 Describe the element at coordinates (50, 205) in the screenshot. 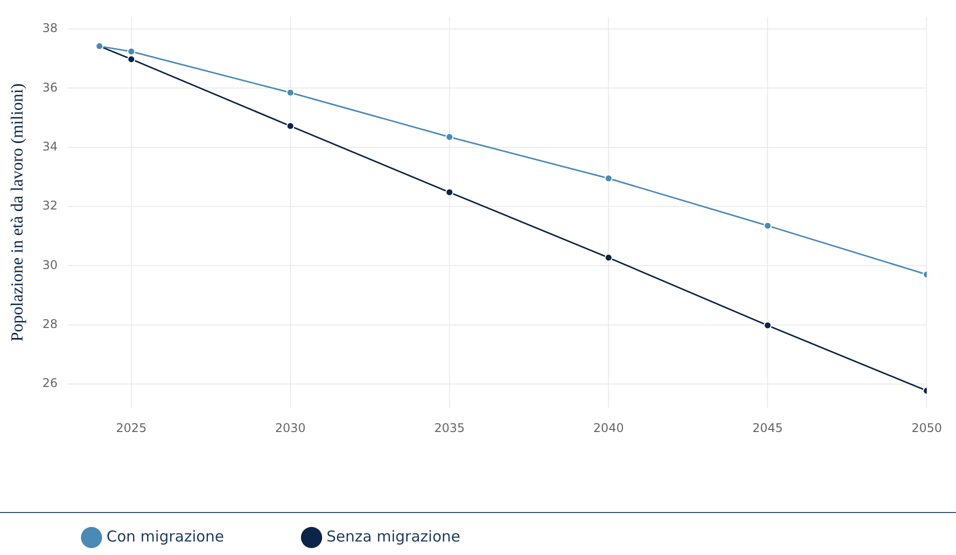

I see `y-tick-label: 32` at that location.